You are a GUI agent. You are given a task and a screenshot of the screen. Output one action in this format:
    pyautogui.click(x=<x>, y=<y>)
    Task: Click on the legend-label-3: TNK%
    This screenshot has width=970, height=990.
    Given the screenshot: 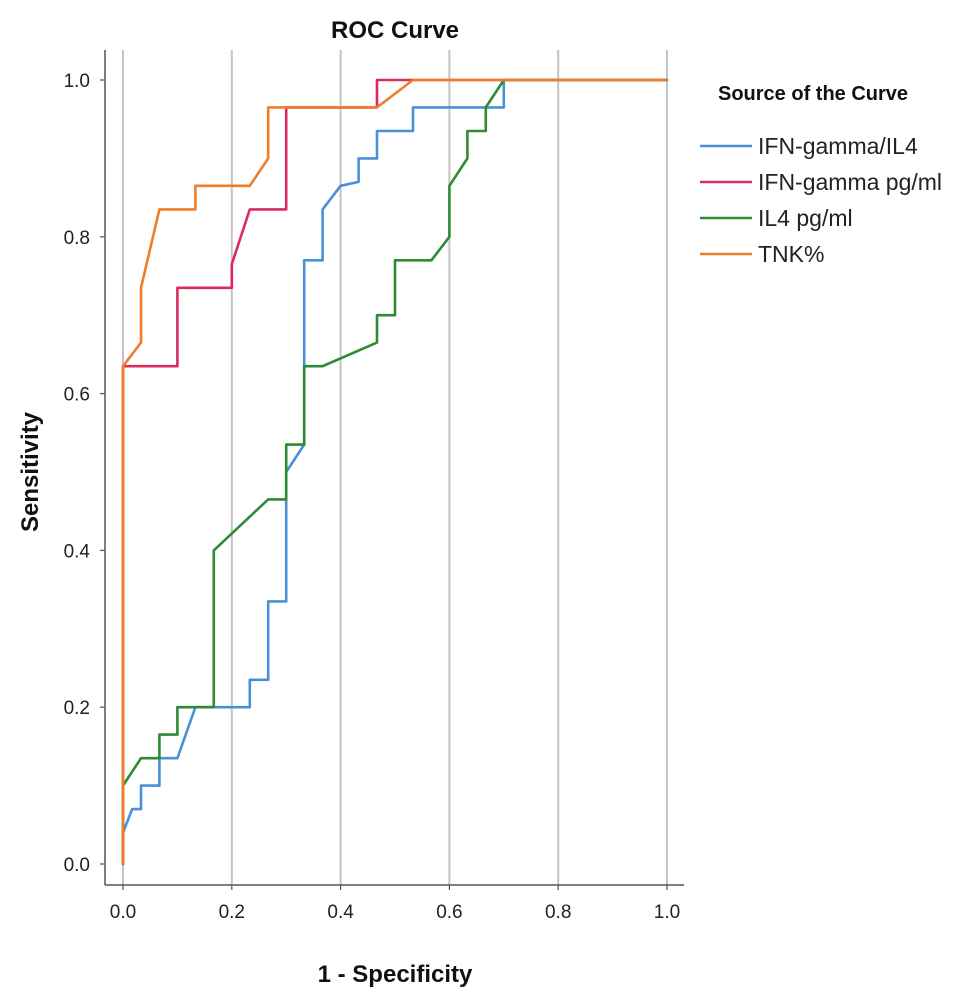 What is the action you would take?
    pyautogui.click(x=791, y=254)
    